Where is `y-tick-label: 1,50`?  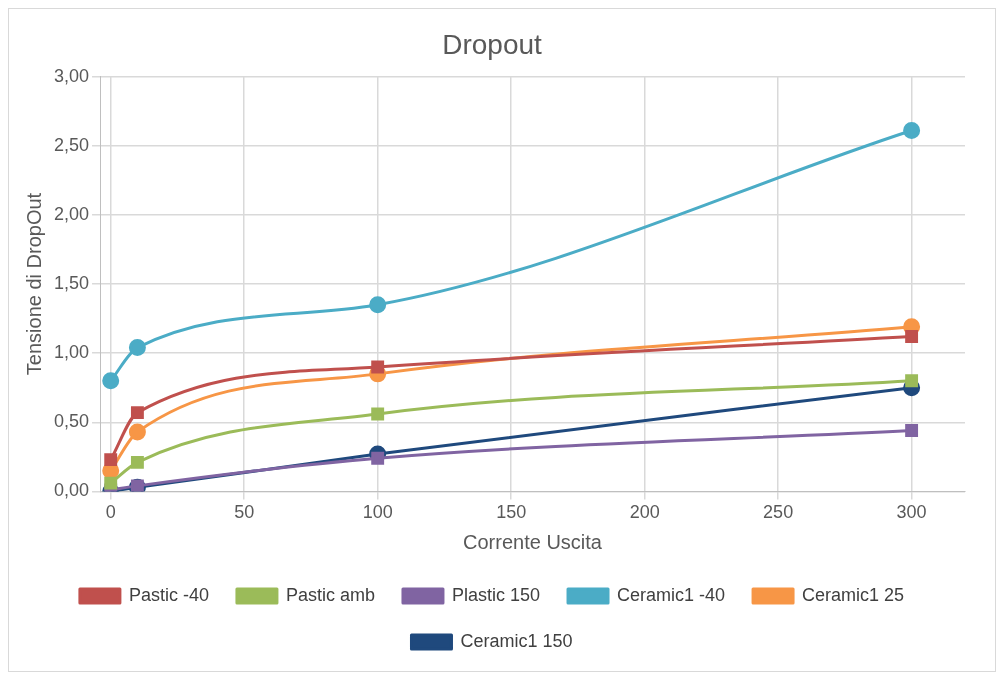 y-tick-label: 1,50 is located at coordinates (71, 282).